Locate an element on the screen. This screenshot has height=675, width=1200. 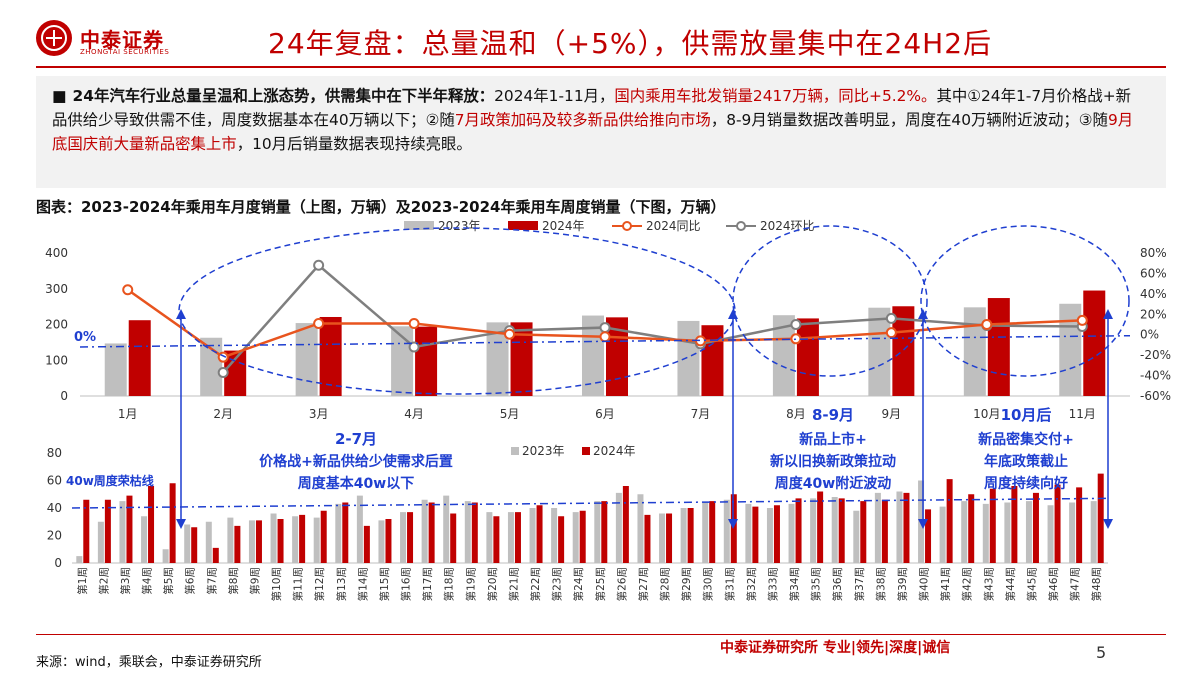
monthly-x-label: 9月 is located at coordinates (892, 414).